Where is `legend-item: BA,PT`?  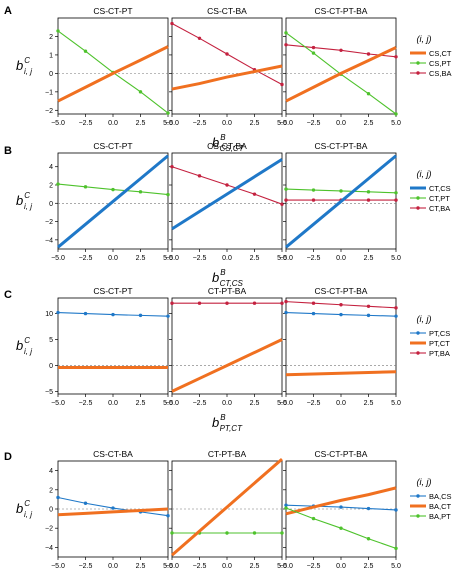
legend-item: BA,PT is located at coordinates (430, 516).